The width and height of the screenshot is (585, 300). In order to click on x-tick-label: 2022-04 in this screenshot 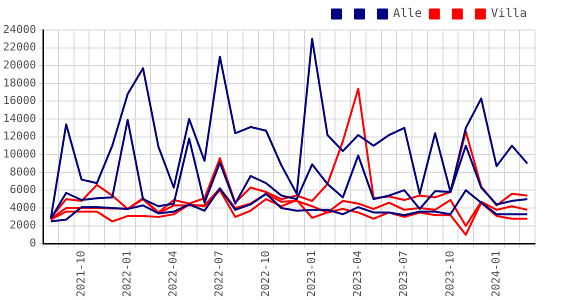, I will do `click(173, 273)`.